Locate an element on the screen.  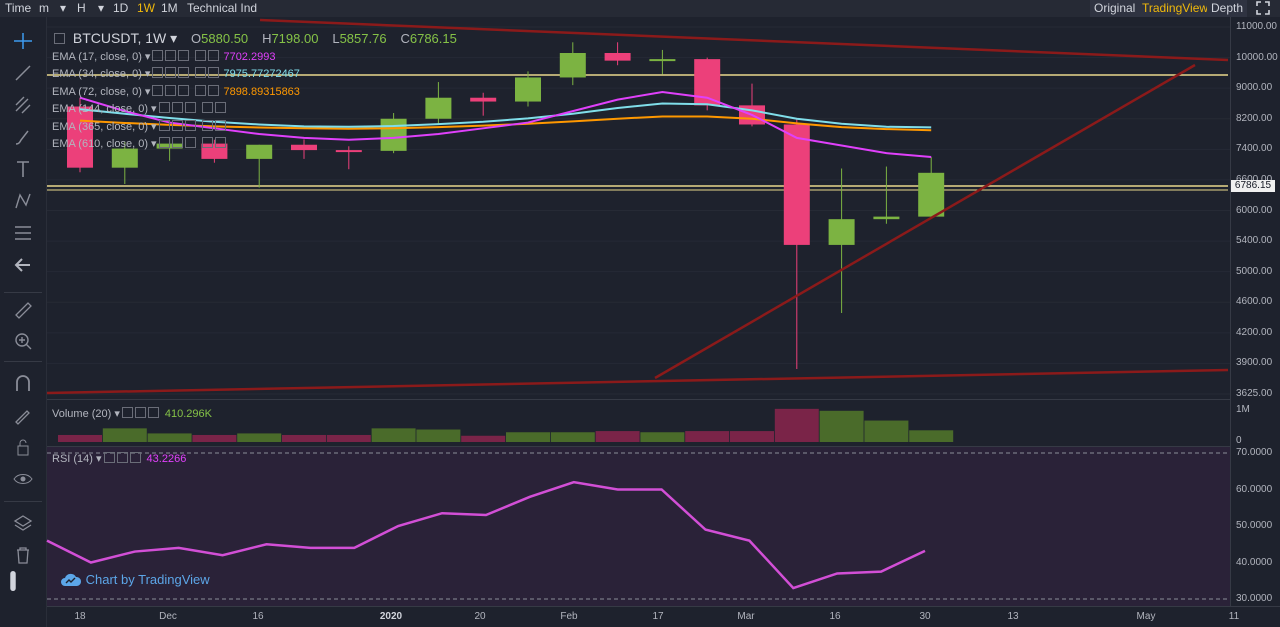
lock-icon is located at coordinates (23, 447).